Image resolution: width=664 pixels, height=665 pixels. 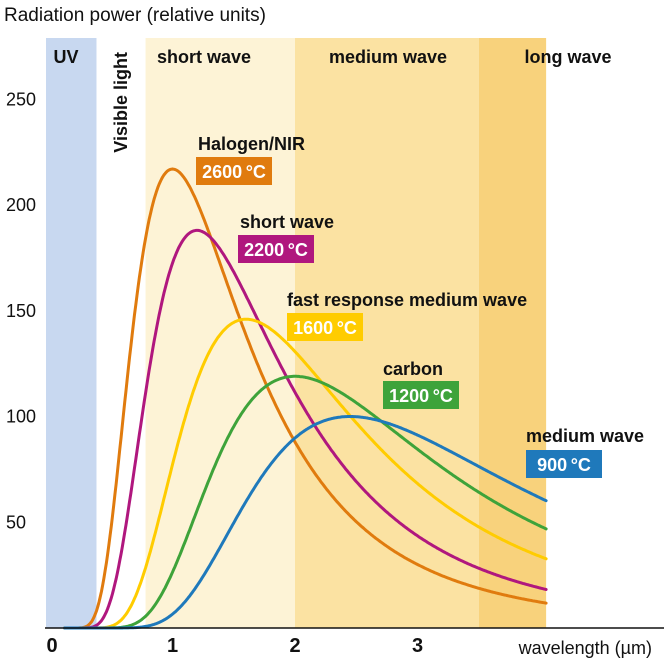 I want to click on temp-label-halogen-nir: 2600 °C, so click(x=234, y=172).